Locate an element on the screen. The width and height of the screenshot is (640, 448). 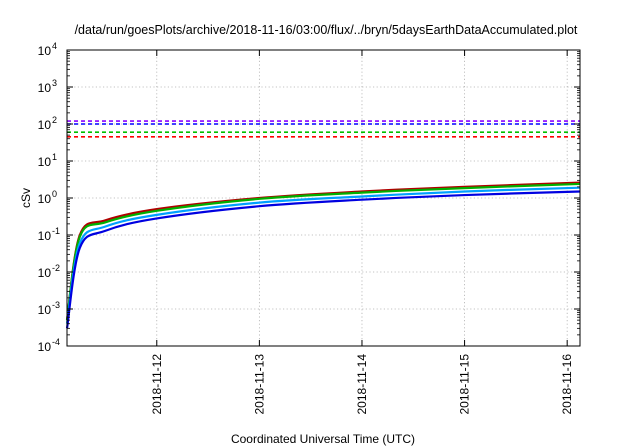
x-tick-label: 2018-11-13 is located at coordinates (259, 384).